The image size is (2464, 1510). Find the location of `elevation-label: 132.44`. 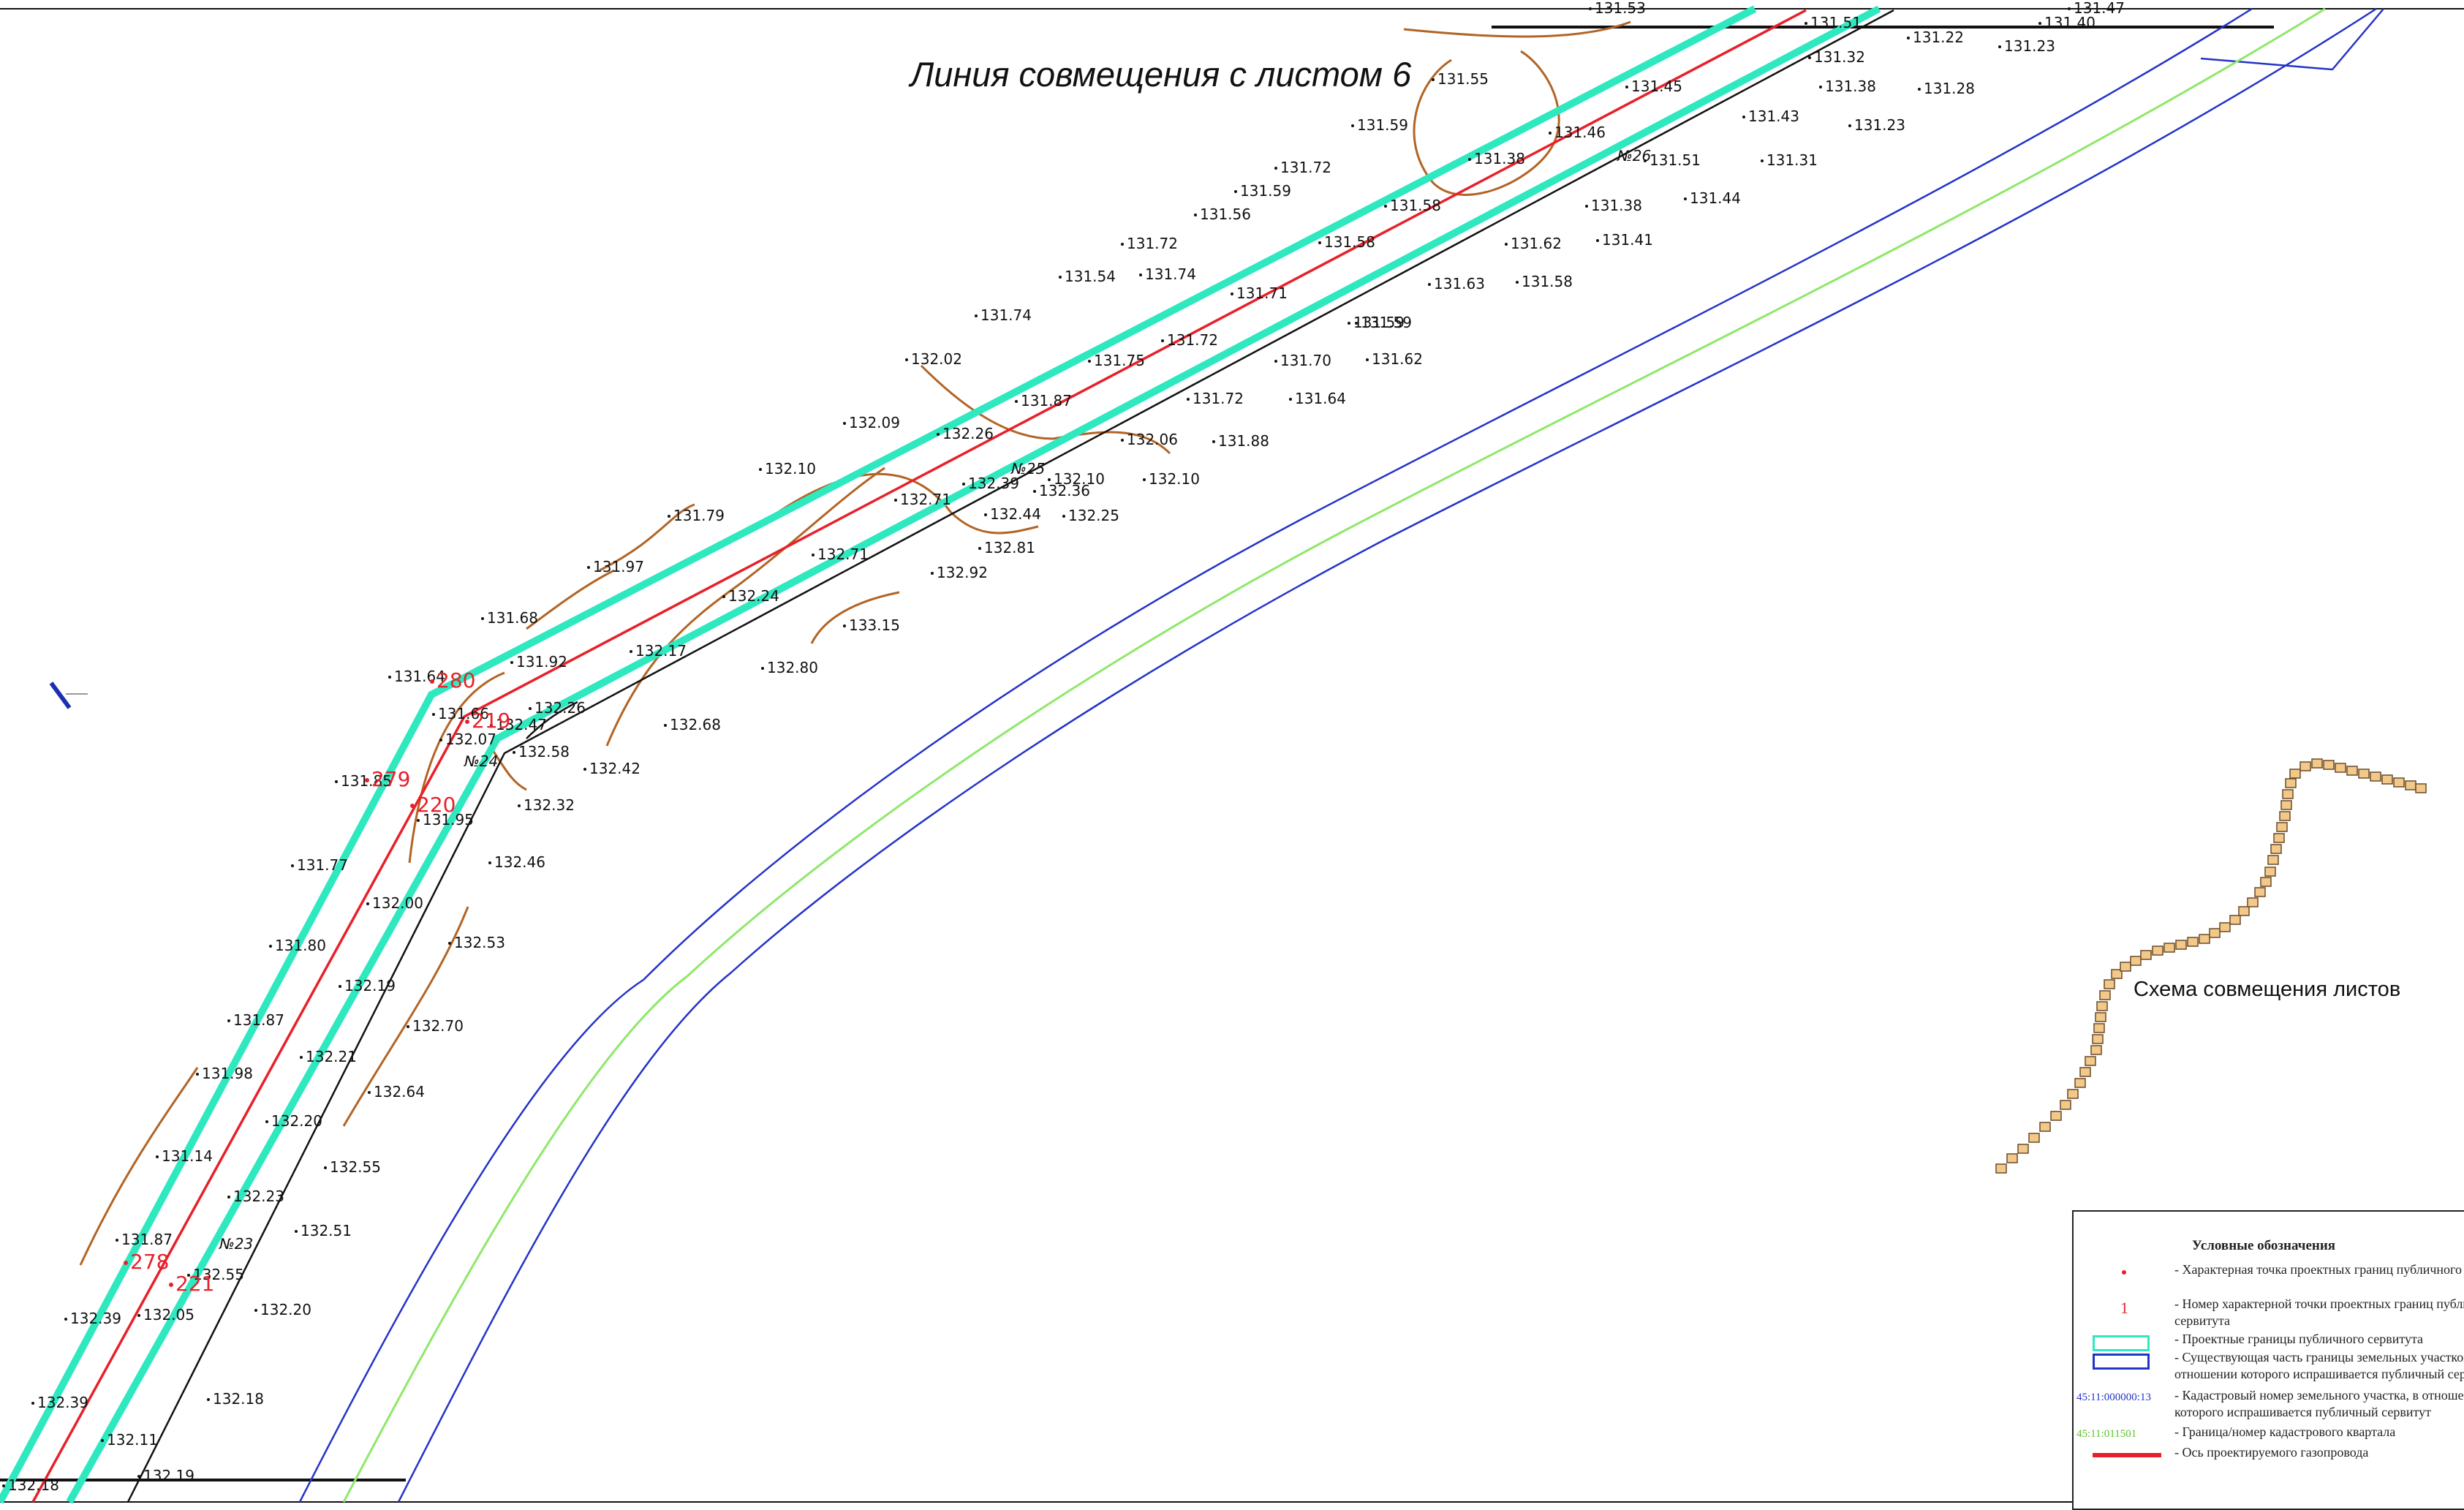

elevation-label: 132.44 is located at coordinates (1015, 514).